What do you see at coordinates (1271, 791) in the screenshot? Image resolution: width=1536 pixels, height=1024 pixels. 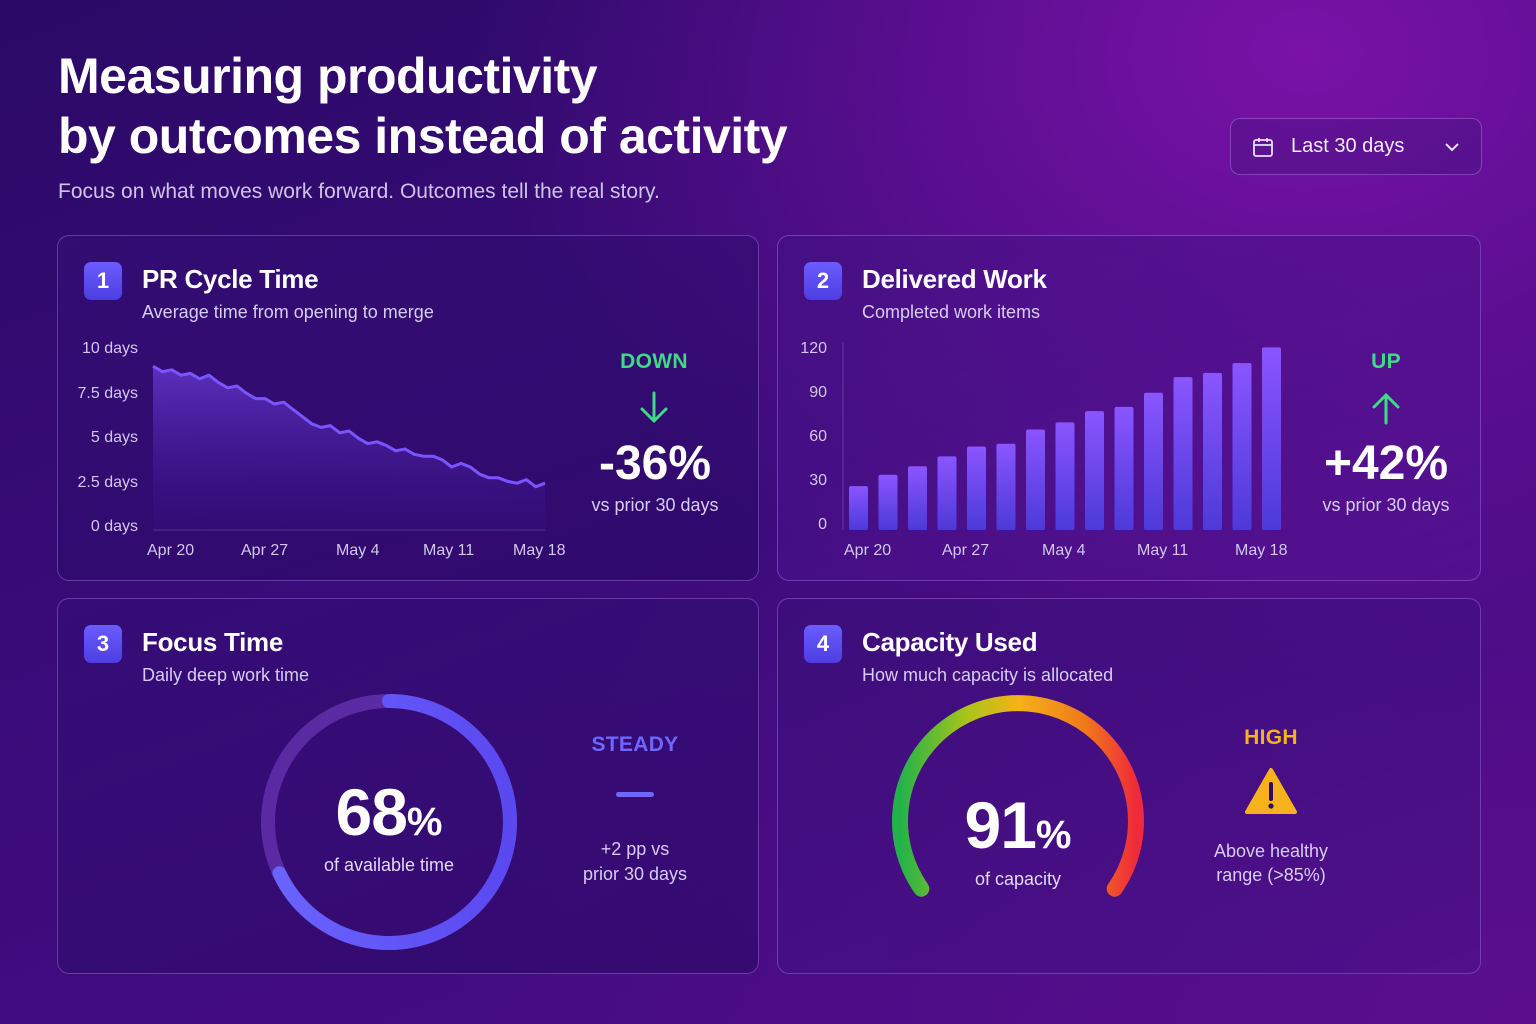 I see `warning-icon` at bounding box center [1271, 791].